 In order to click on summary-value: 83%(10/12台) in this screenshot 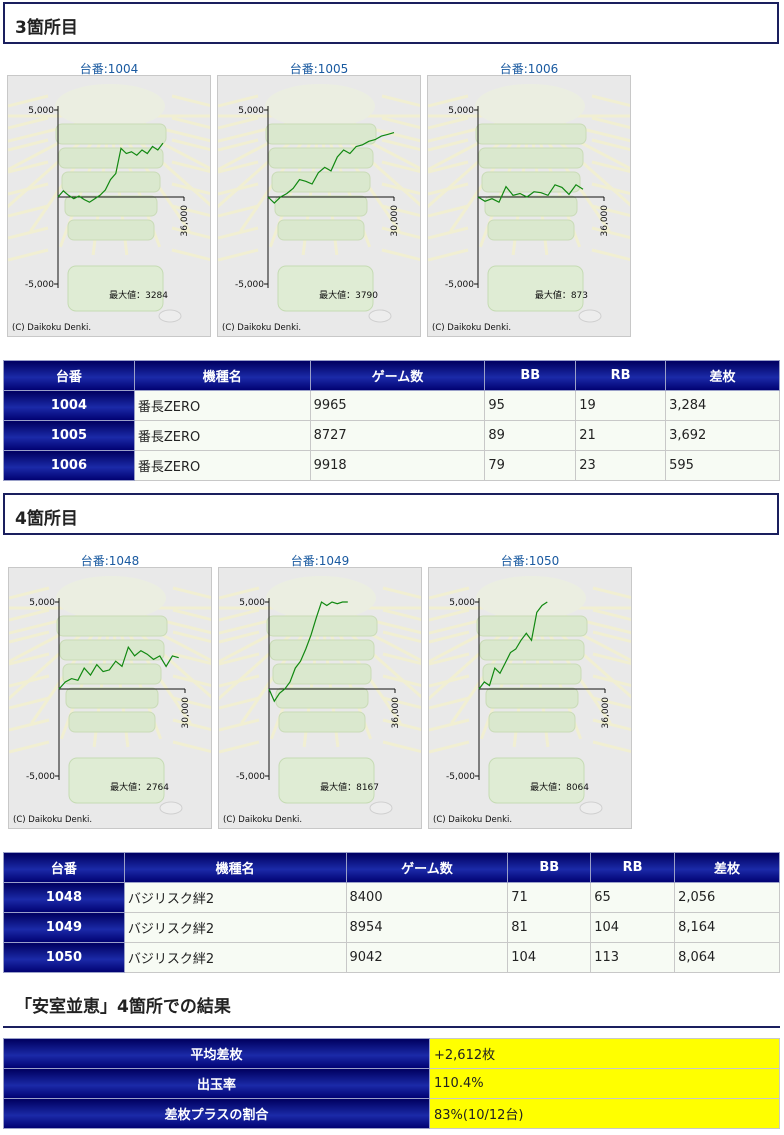, I will do `click(604, 1113)`.